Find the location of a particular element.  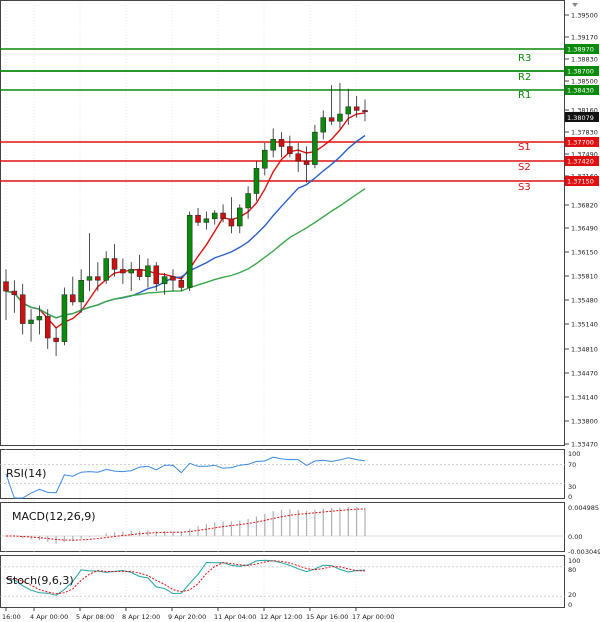

stochastic-indicator is located at coordinates (282, 578).